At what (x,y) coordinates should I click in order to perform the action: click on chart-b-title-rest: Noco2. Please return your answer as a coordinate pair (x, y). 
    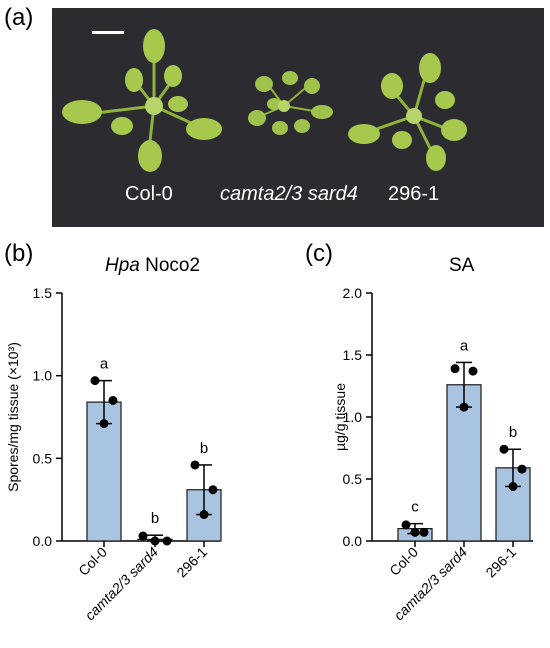
    Looking at the image, I should click on (170, 265).